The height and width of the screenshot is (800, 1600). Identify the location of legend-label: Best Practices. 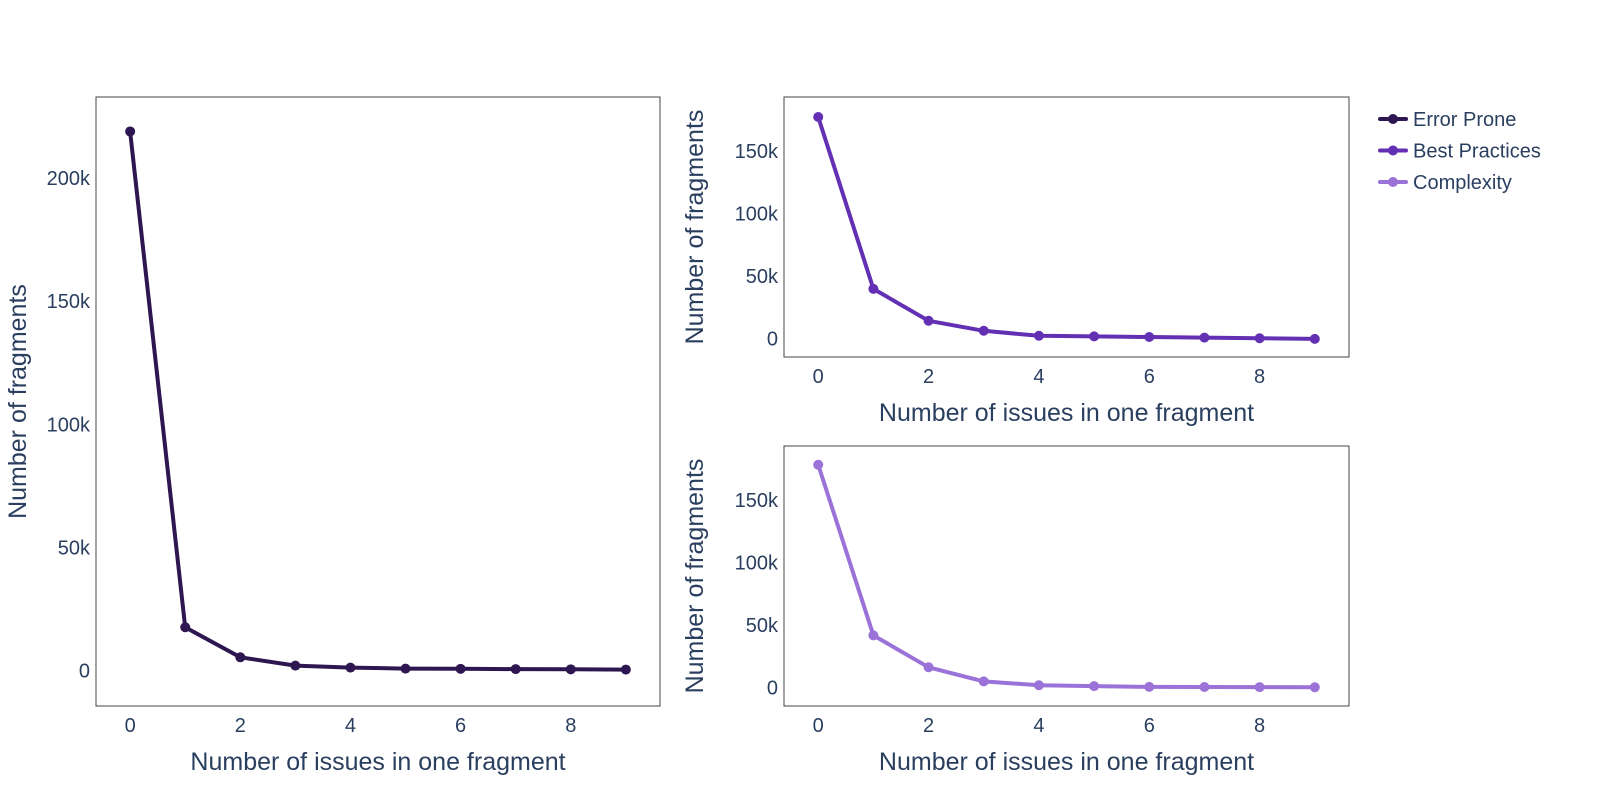
(1477, 152).